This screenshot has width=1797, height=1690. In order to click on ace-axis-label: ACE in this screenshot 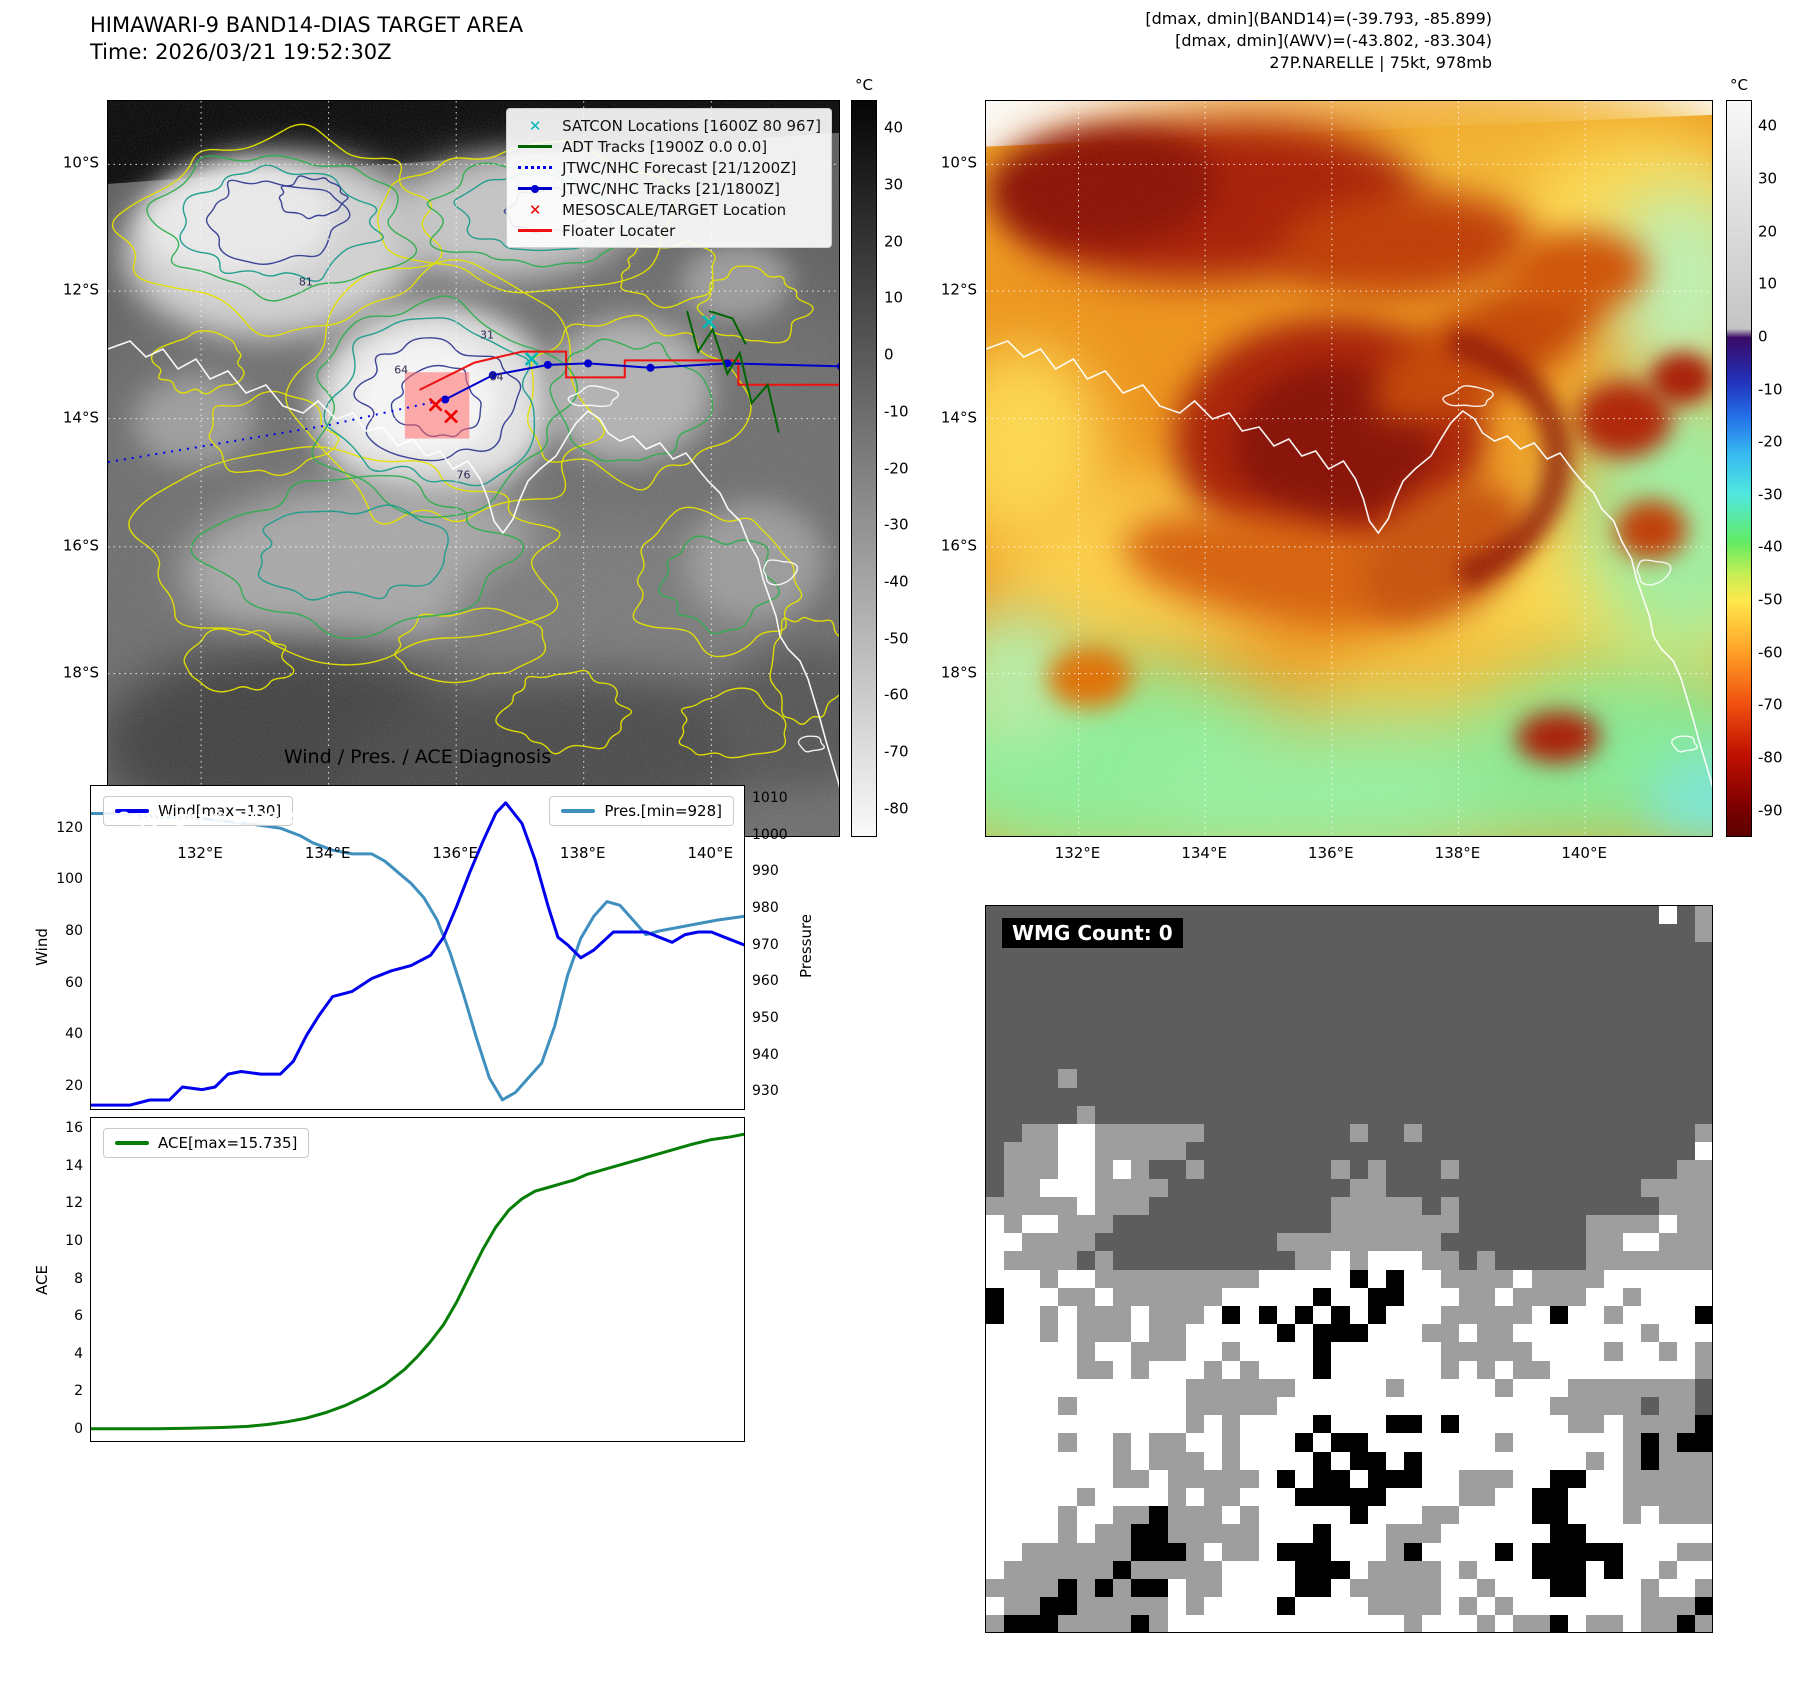, I will do `click(42, 1280)`.